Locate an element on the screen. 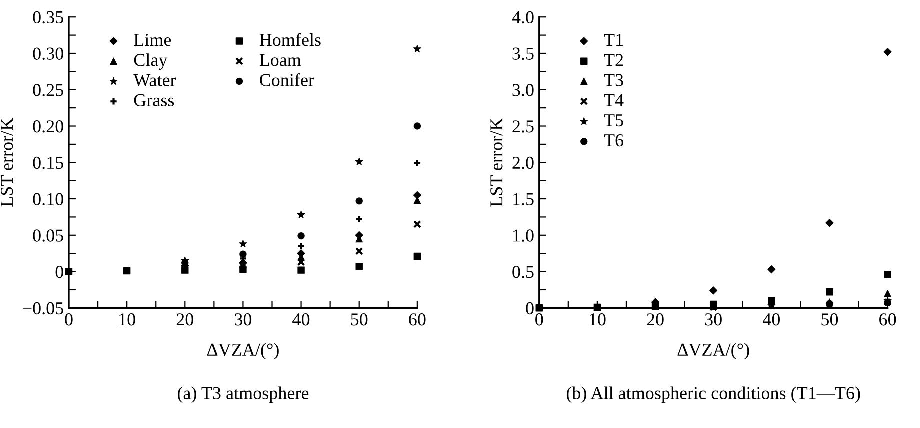 This screenshot has height=428, width=920. y-tick-label: 1.0 is located at coordinates (524, 236).